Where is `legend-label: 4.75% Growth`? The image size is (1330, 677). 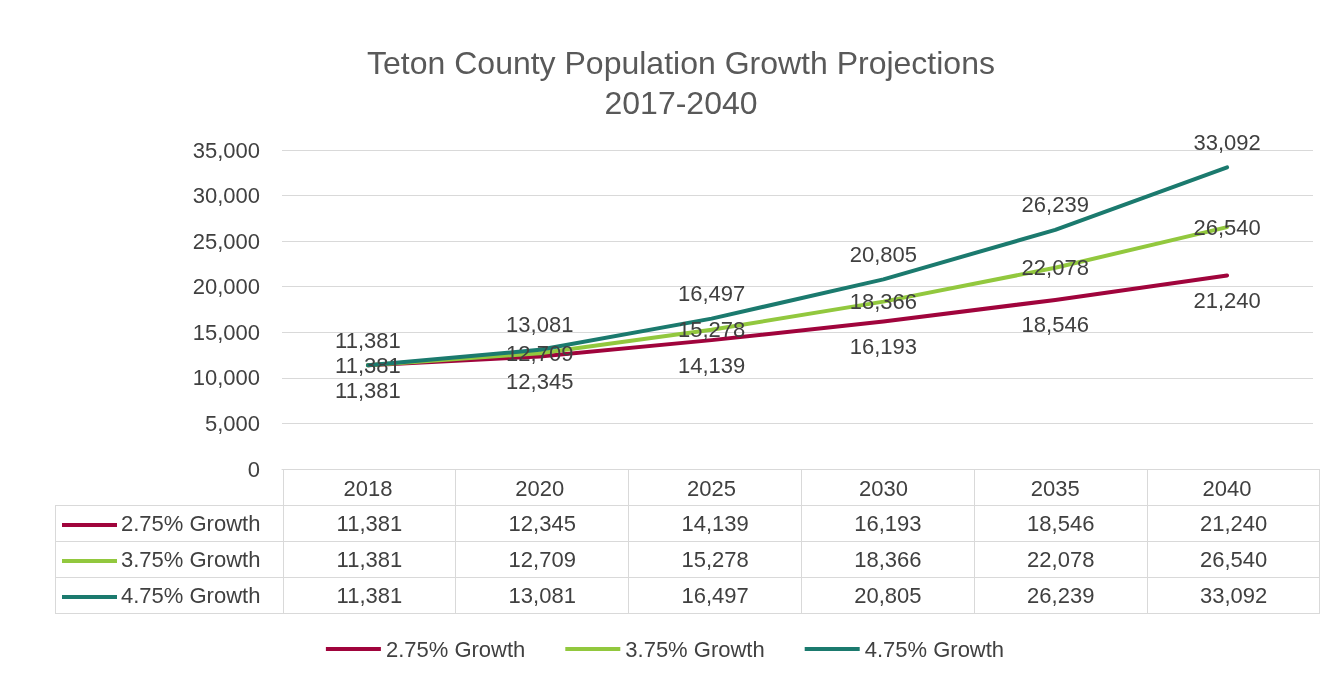 legend-label: 4.75% Growth is located at coordinates (169, 595).